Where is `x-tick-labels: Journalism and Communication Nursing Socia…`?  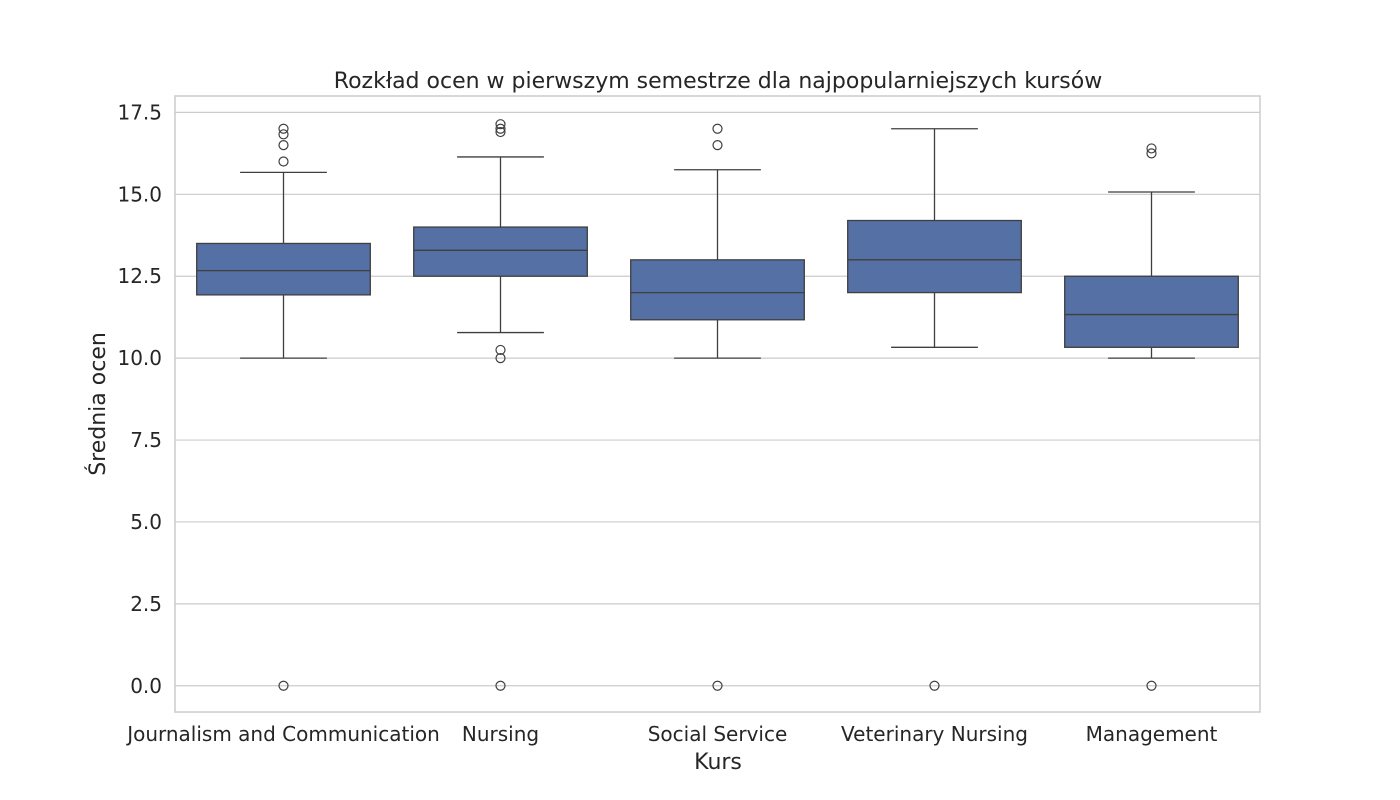
x-tick-labels: Journalism and Communication Nursing Socia… is located at coordinates (671, 734).